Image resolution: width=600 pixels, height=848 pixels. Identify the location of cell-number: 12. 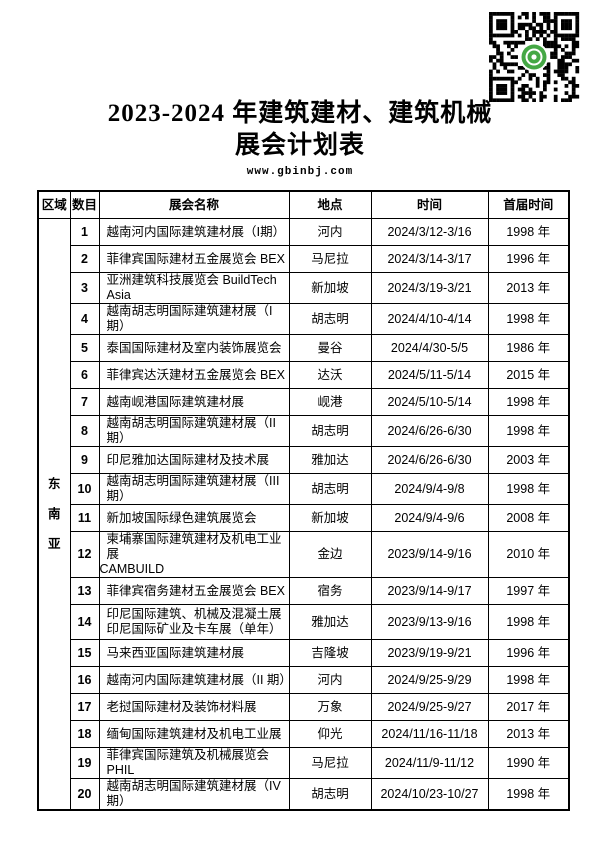
(84, 554).